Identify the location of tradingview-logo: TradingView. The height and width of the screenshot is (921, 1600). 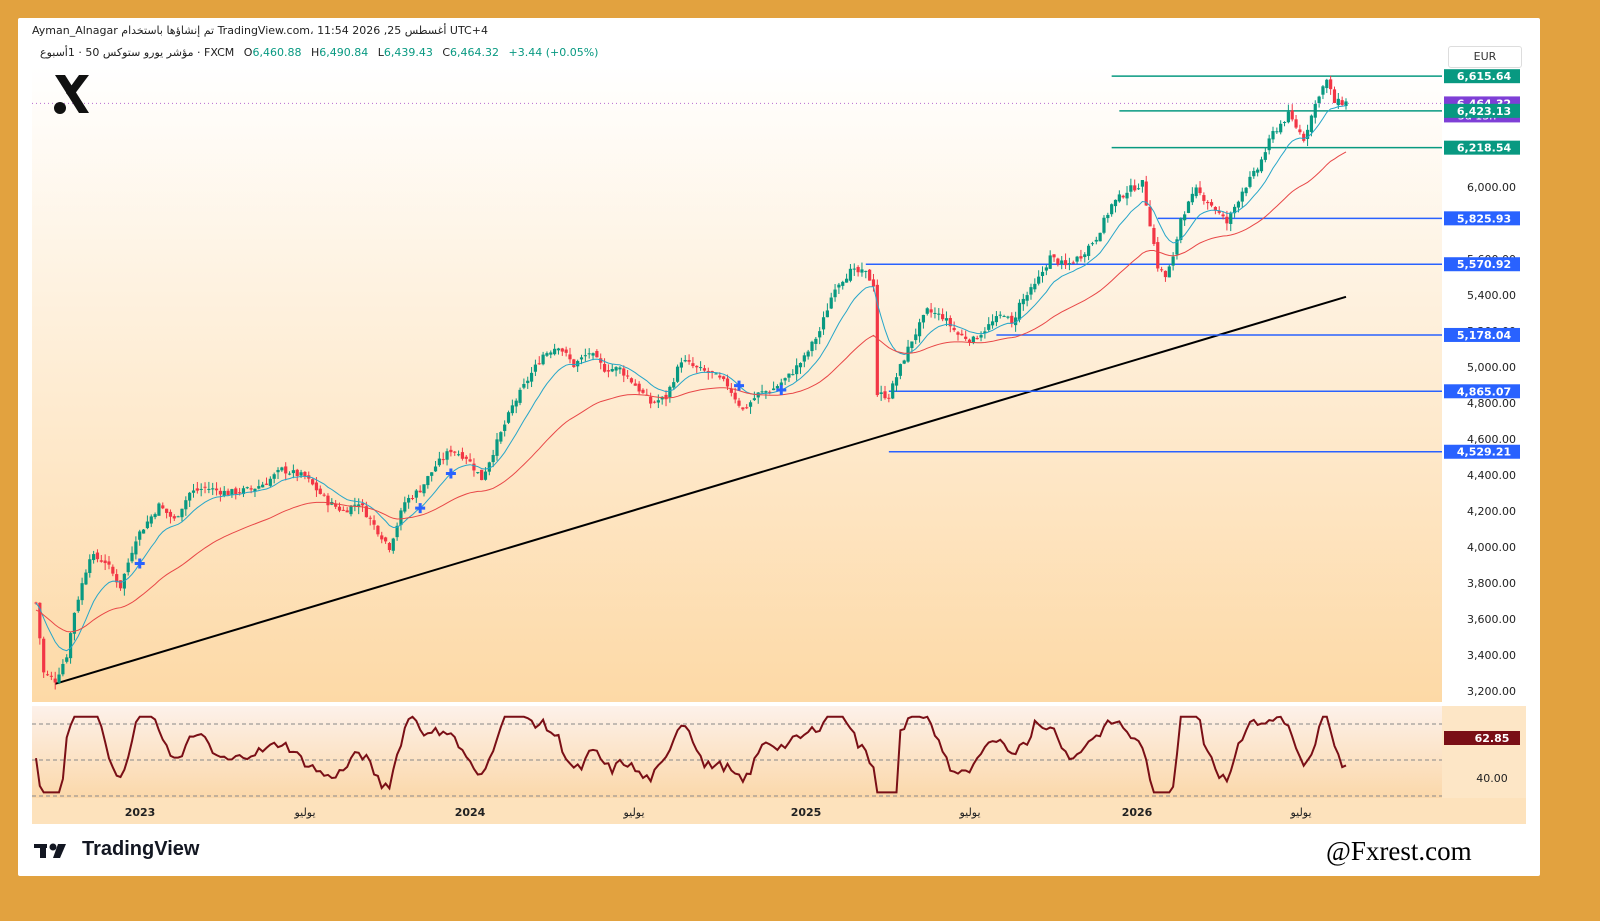
(116, 849).